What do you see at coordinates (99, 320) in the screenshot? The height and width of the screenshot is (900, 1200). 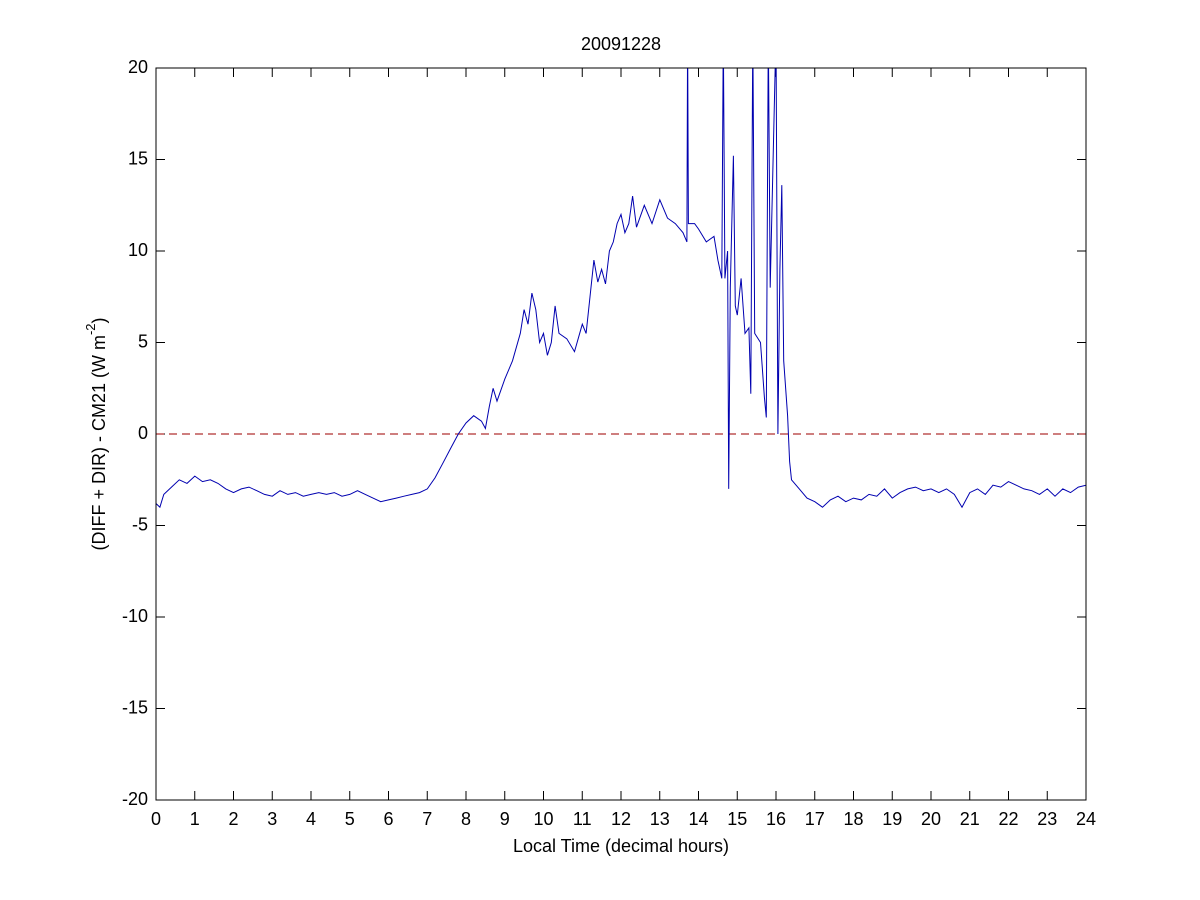 I see `y-axis-label-end: )` at bounding box center [99, 320].